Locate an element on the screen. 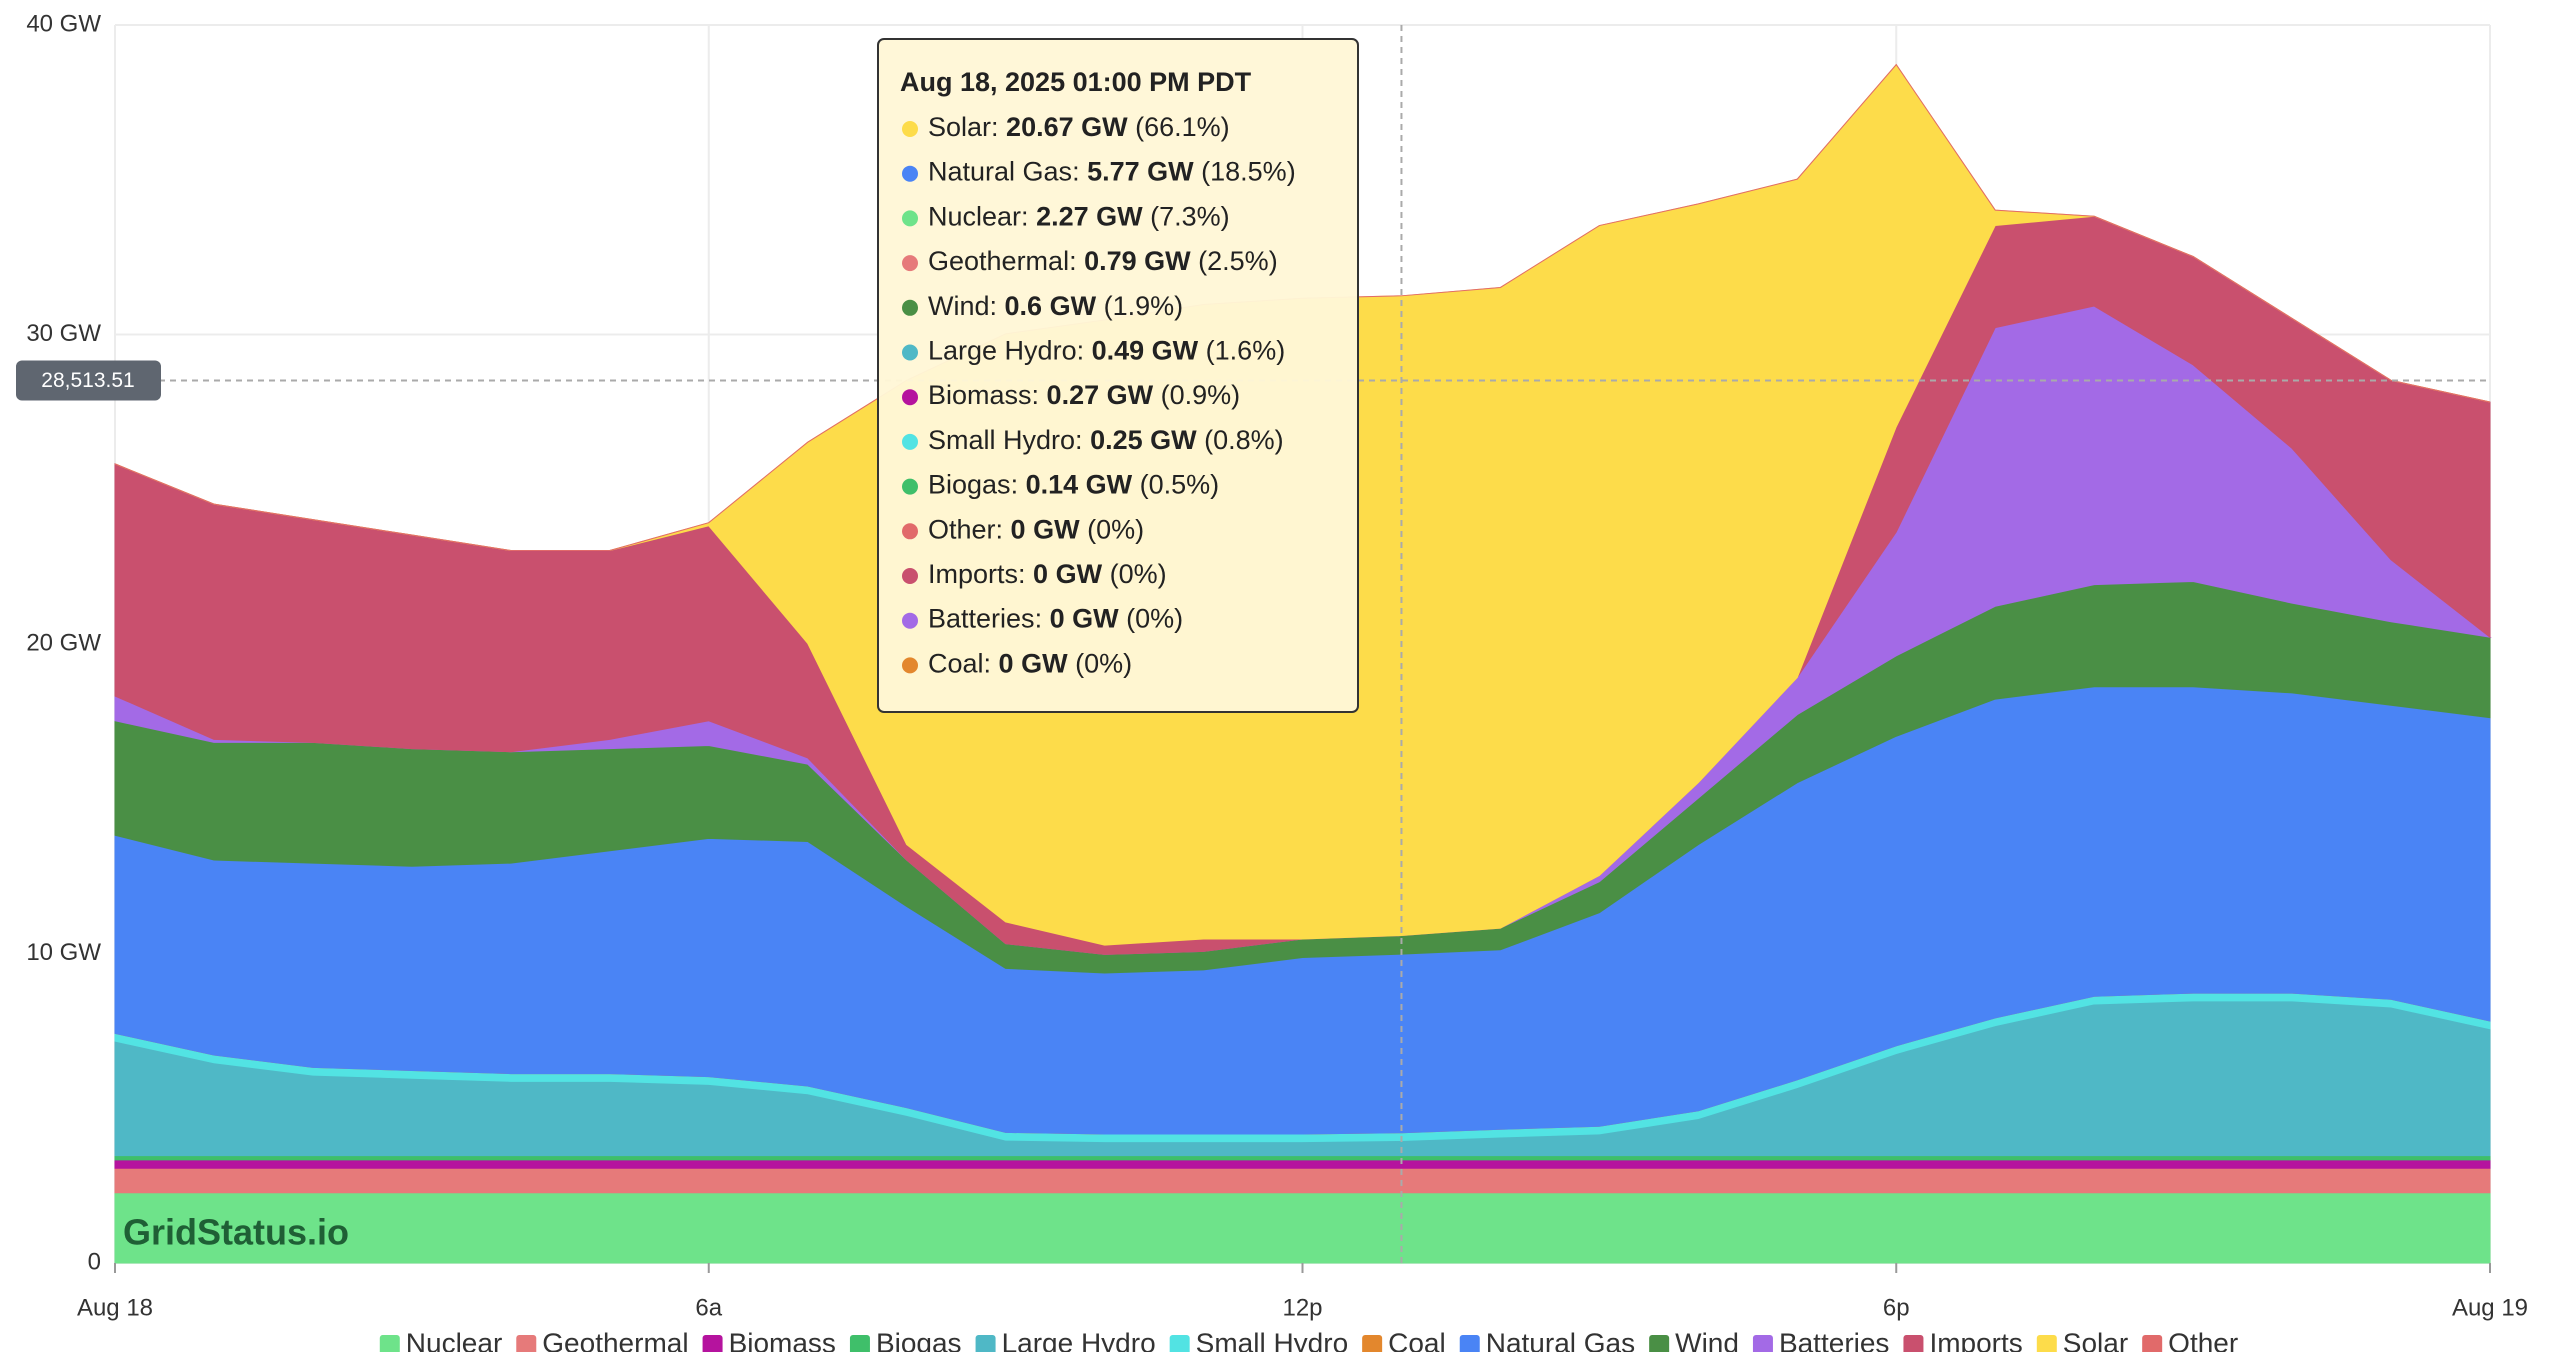  tooltip-item: Other: 0 GW (0%) is located at coordinates (1036, 529).